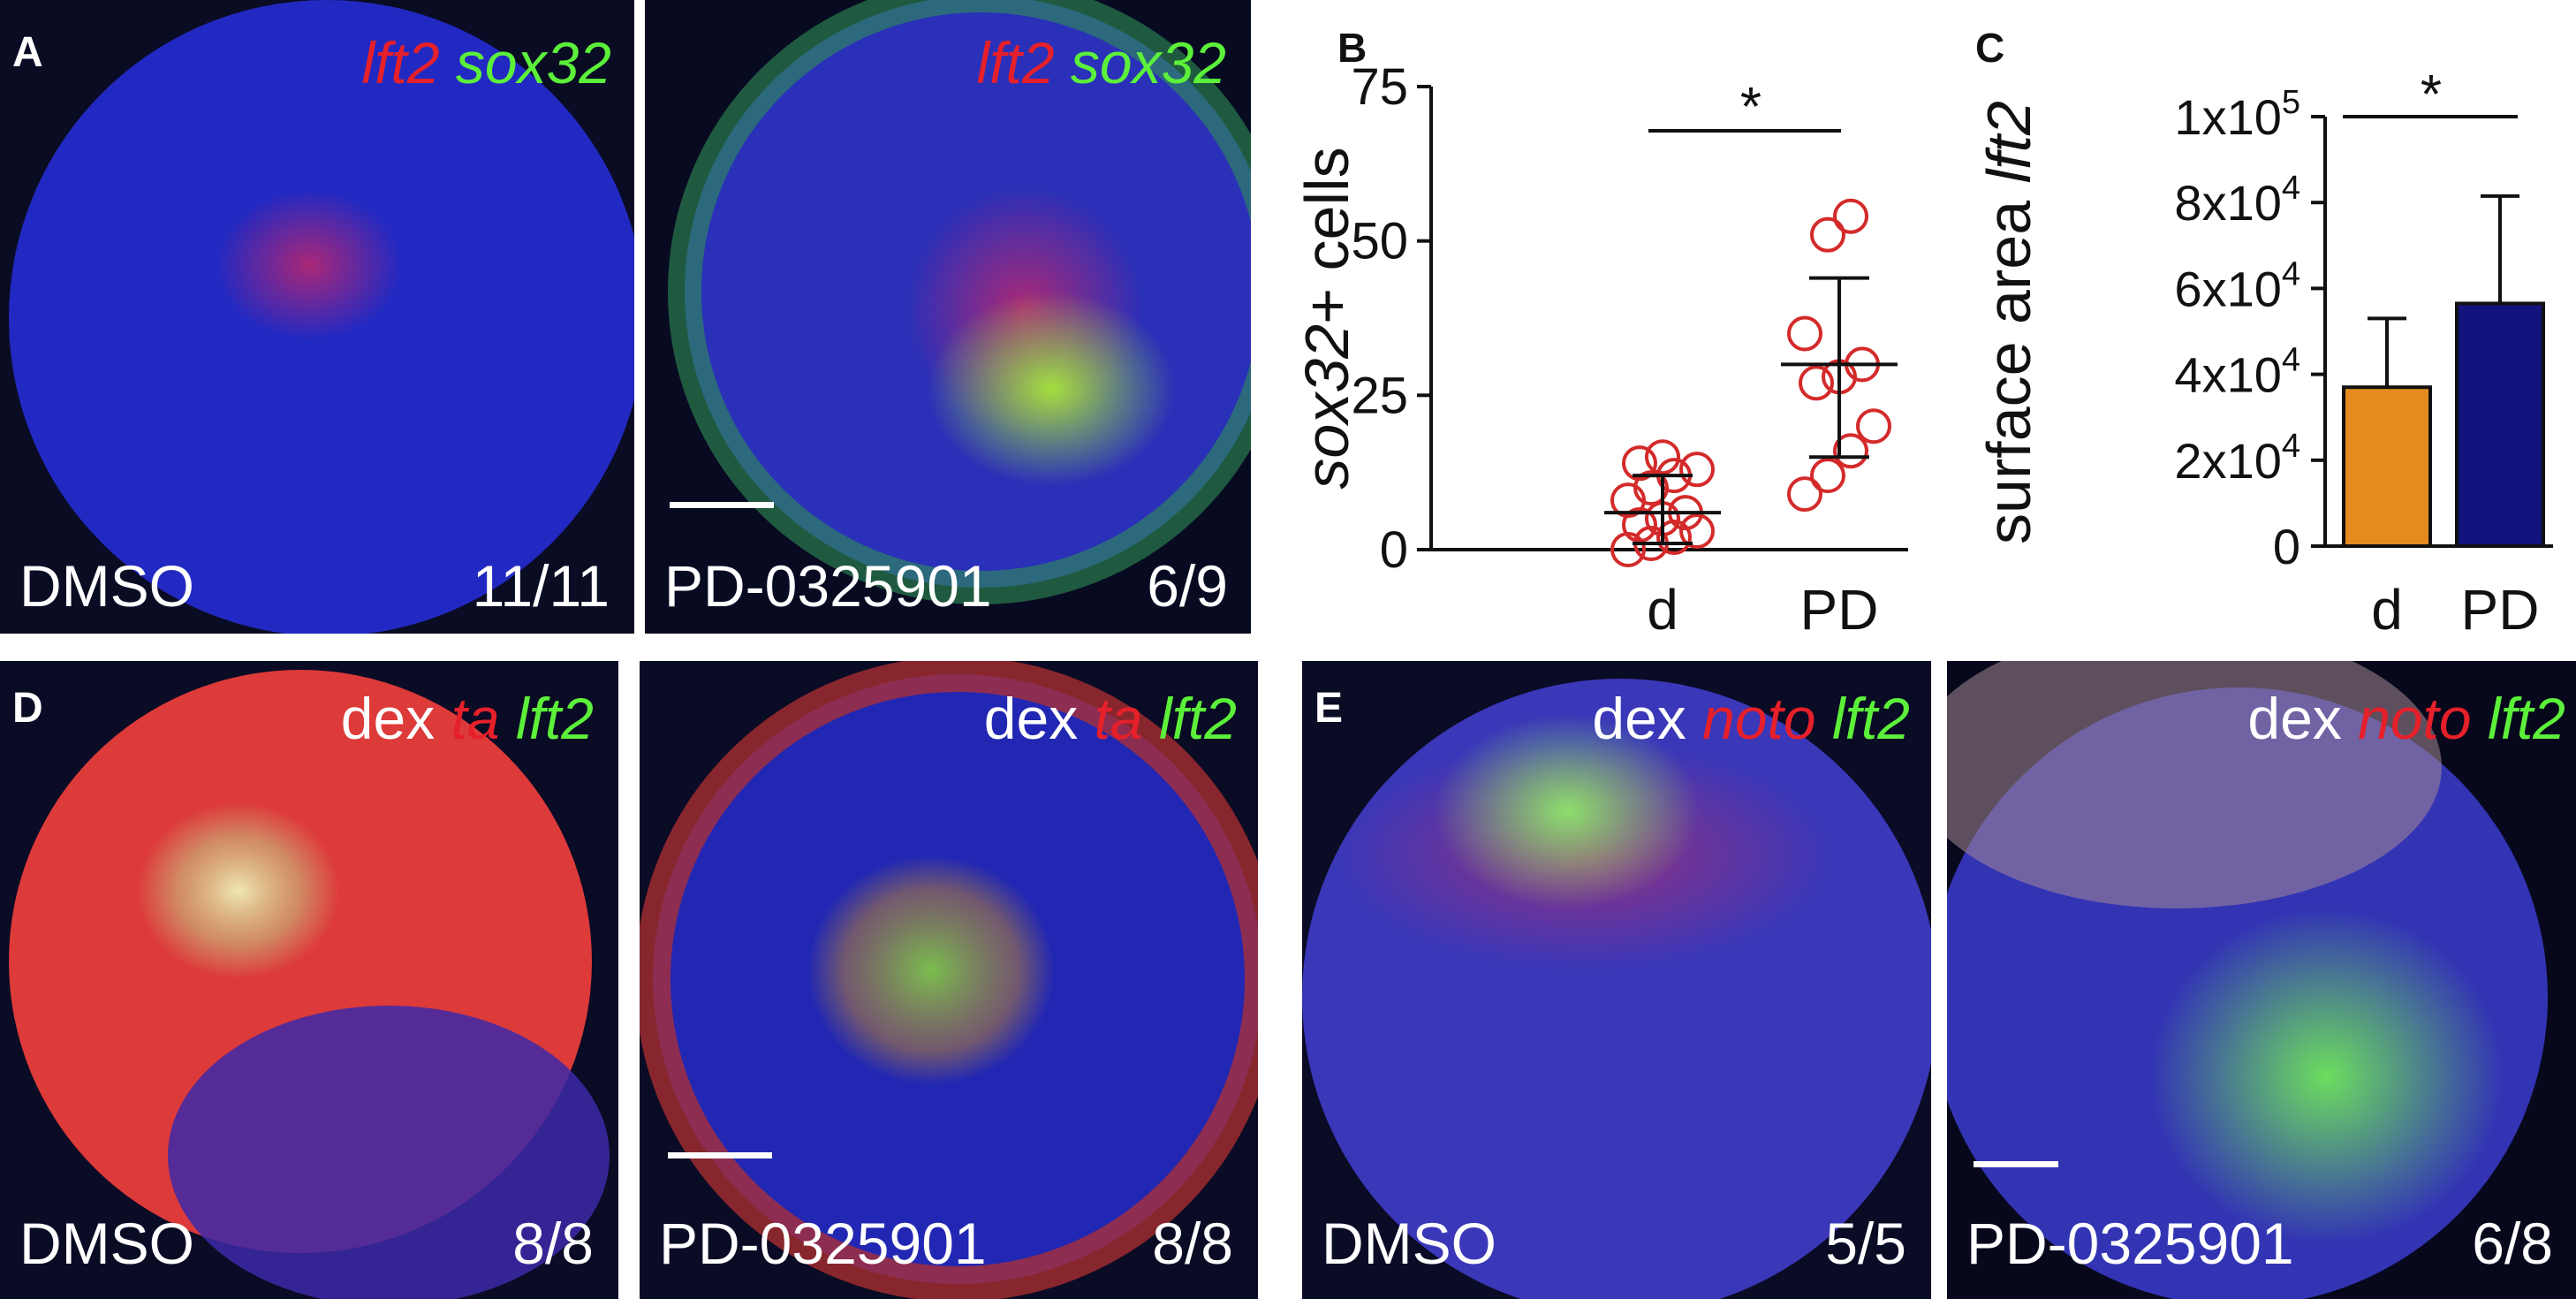 Image resolution: width=2576 pixels, height=1299 pixels. What do you see at coordinates (2008, 322) in the screenshot?
I see `y-axis-label: surface area lft2` at bounding box center [2008, 322].